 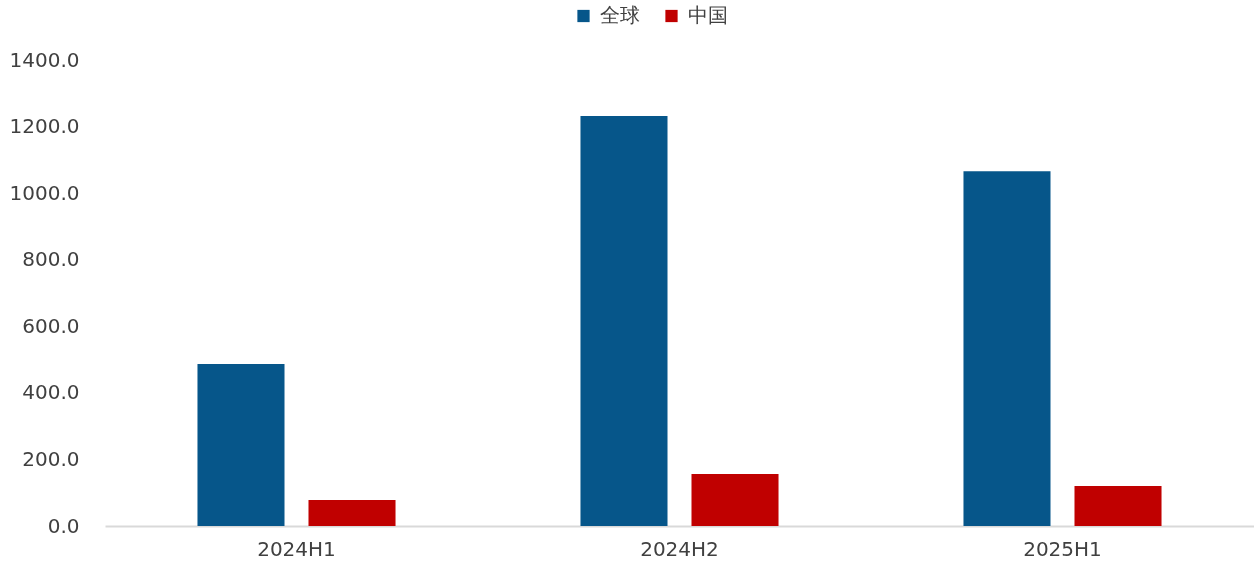 I want to click on y-tick-label: 800.0, so click(x=51, y=259).